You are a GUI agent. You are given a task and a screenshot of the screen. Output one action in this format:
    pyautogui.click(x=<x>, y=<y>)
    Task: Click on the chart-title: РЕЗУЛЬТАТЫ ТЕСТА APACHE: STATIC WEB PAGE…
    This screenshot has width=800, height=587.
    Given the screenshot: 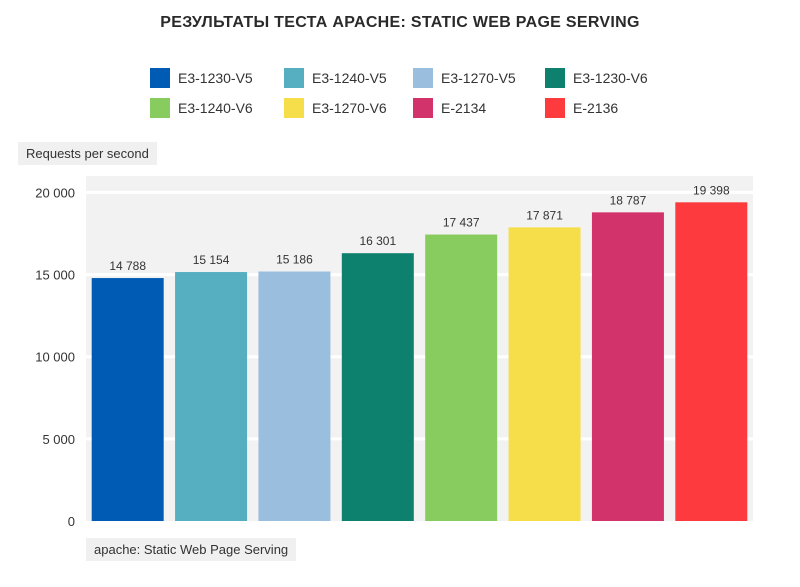 What is the action you would take?
    pyautogui.click(x=400, y=22)
    